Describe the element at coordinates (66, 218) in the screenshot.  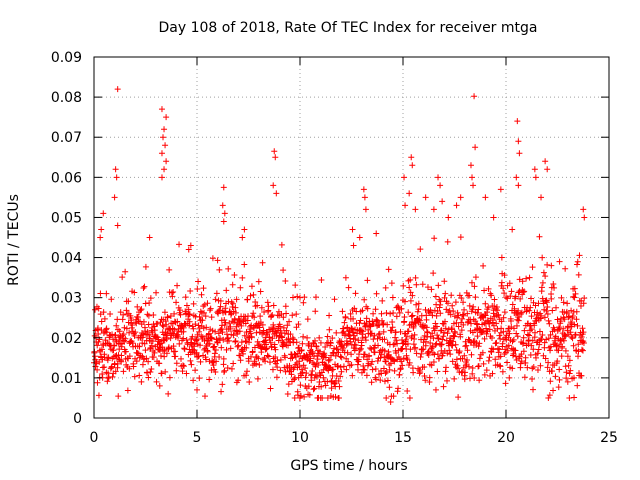
I see `y-tick-label: 0.05` at that location.